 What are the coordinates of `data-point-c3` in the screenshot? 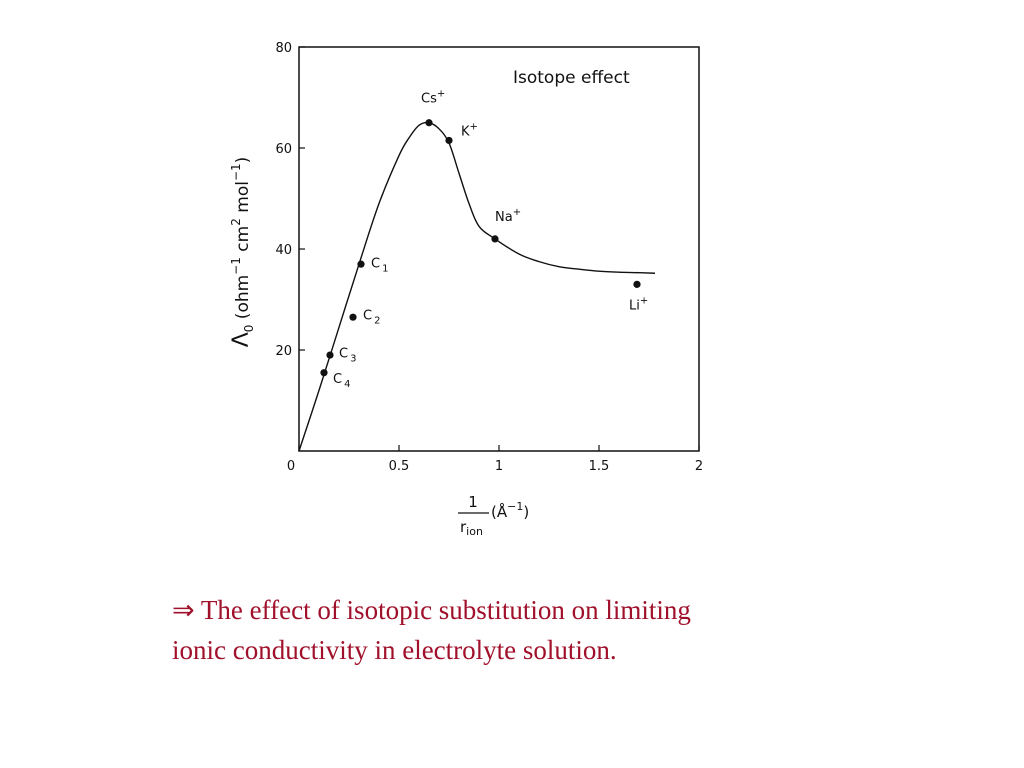 It's located at (330, 355).